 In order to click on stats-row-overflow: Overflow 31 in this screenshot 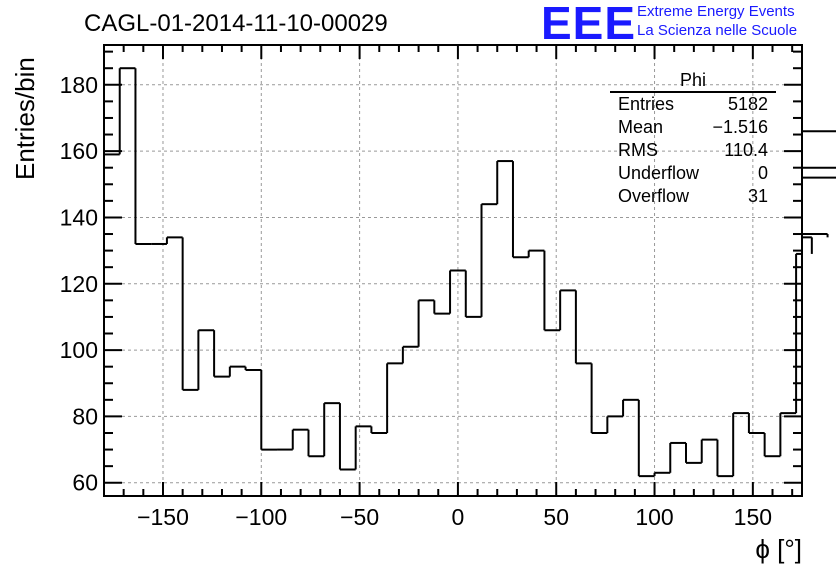, I will do `click(693, 196)`.